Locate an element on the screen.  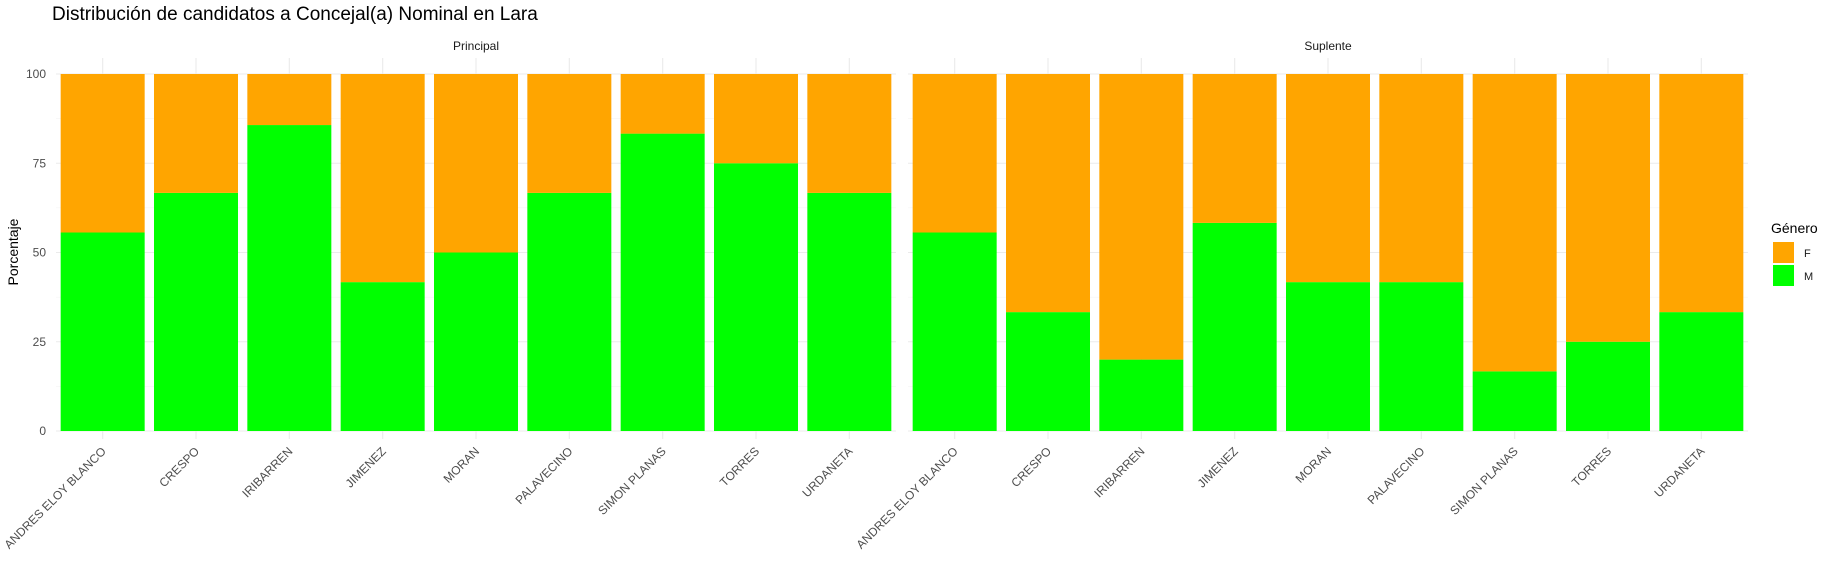
legend-label: F is located at coordinates (1807, 254).